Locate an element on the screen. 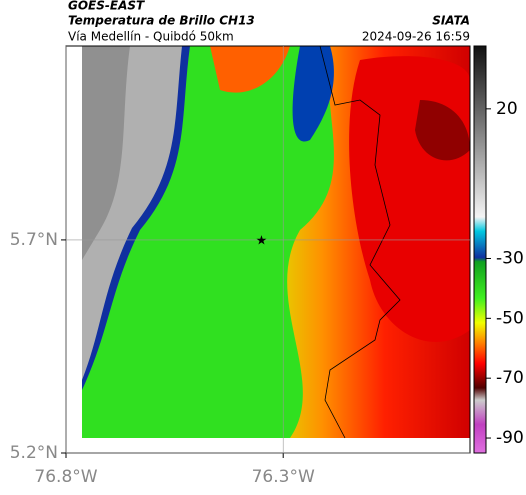 This screenshot has width=526, height=495. x-tick-label: 76.8°W is located at coordinates (65, 477).